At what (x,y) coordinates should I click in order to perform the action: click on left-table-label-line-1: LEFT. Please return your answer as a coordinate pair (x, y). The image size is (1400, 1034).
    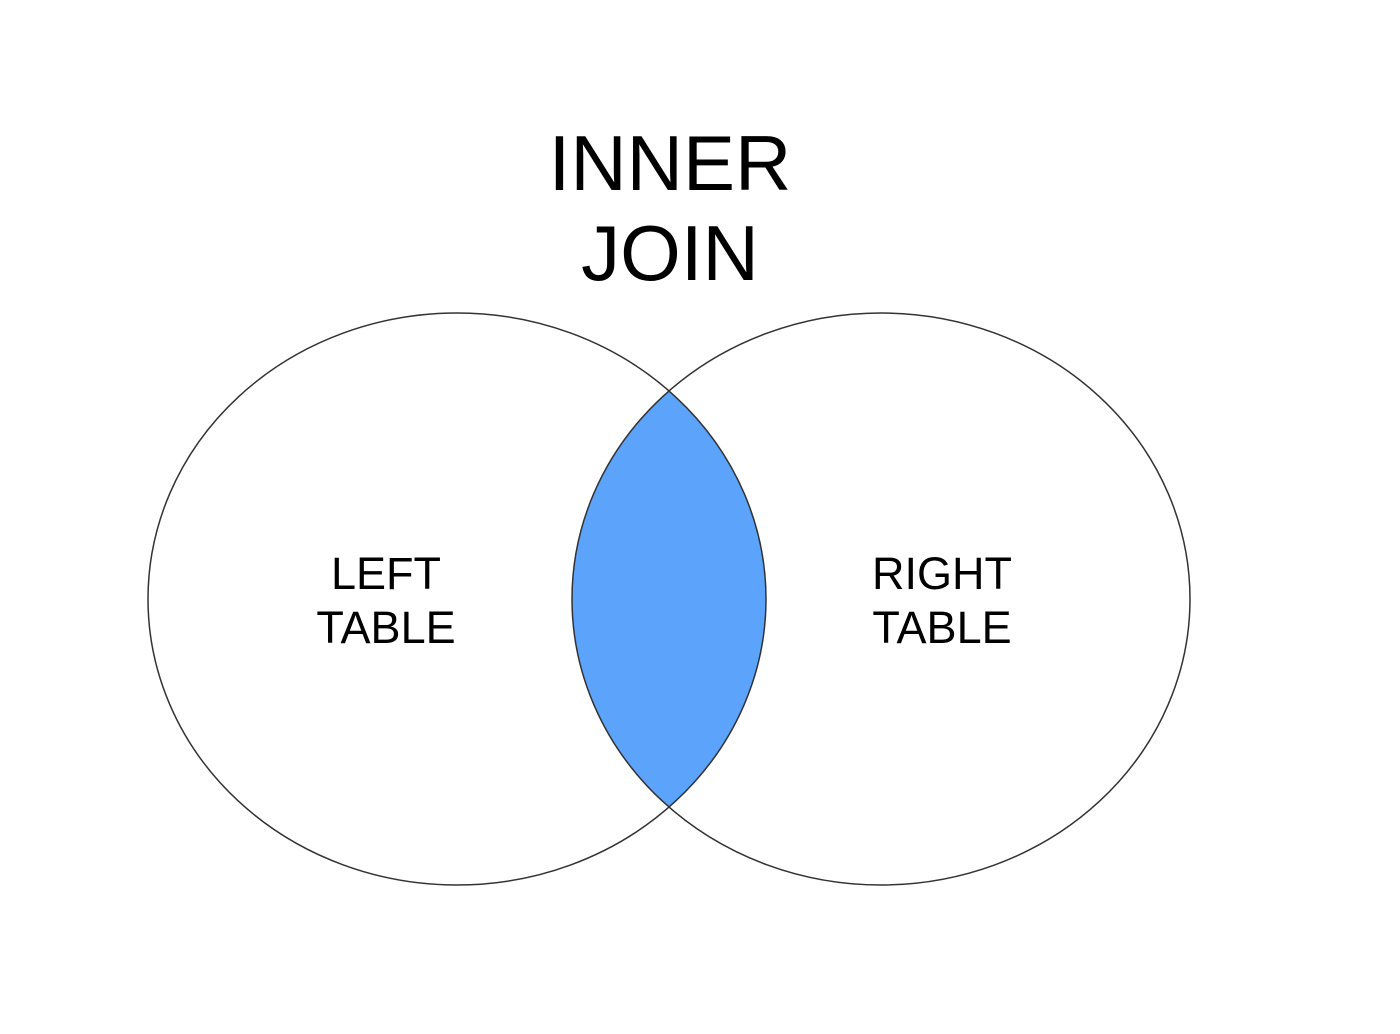
    Looking at the image, I should click on (386, 573).